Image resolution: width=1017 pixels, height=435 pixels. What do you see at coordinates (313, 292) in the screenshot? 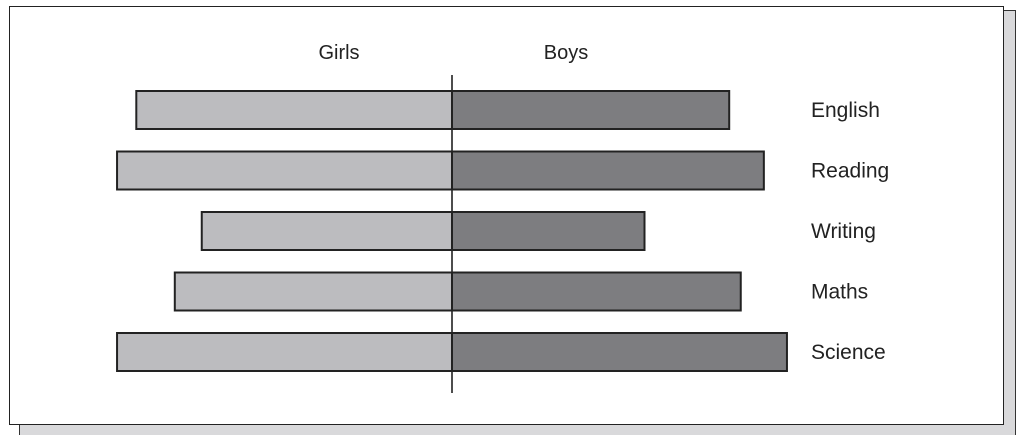
I see `bar-girls-maths` at bounding box center [313, 292].